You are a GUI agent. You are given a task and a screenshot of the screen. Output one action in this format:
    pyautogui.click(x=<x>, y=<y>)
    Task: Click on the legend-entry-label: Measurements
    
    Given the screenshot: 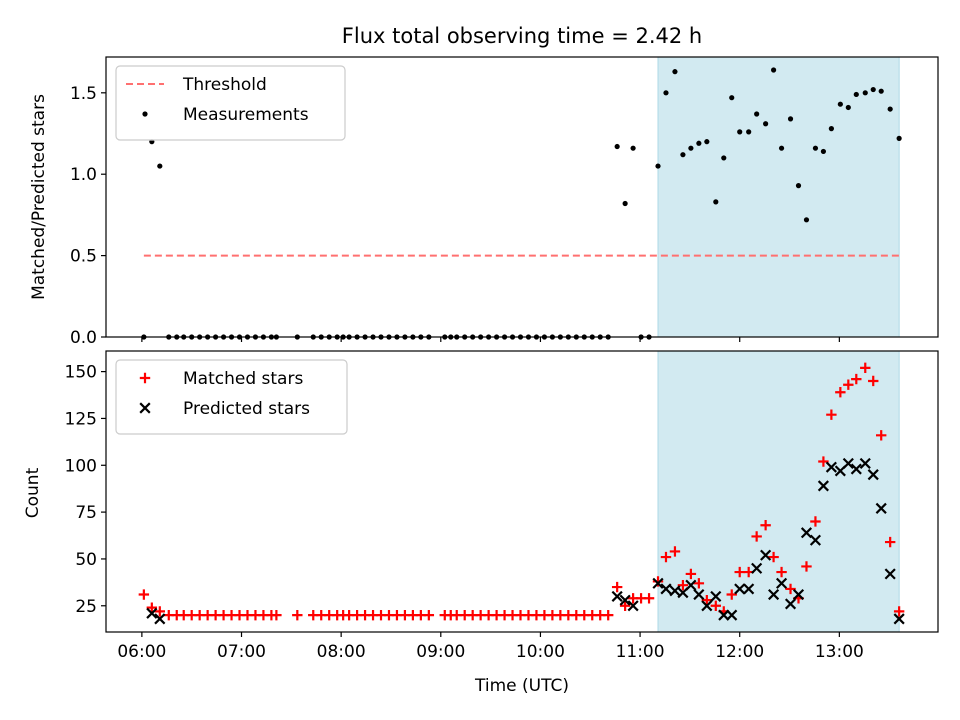 What is the action you would take?
    pyautogui.click(x=246, y=115)
    